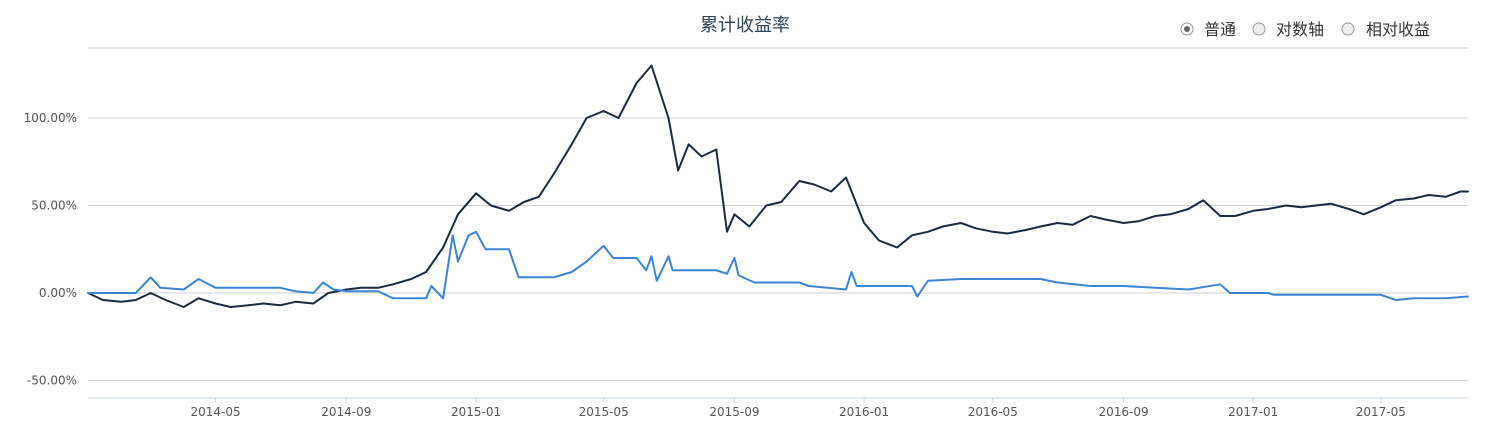 The height and width of the screenshot is (427, 1501). Describe the element at coordinates (1398, 29) in the screenshot. I see `mode-label-relative-return: 相对收益` at that location.